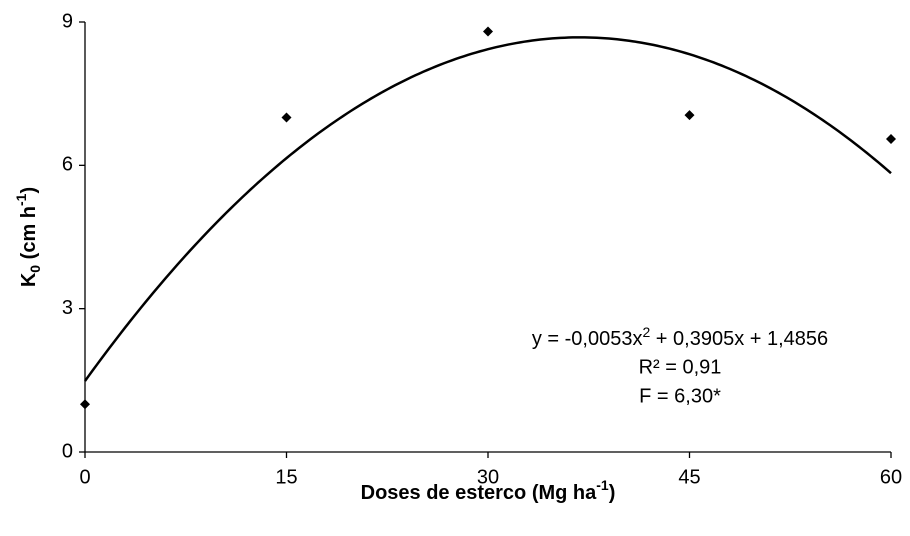 The image size is (910, 536). Describe the element at coordinates (488, 477) in the screenshot. I see `x-tick-label: 30` at that location.